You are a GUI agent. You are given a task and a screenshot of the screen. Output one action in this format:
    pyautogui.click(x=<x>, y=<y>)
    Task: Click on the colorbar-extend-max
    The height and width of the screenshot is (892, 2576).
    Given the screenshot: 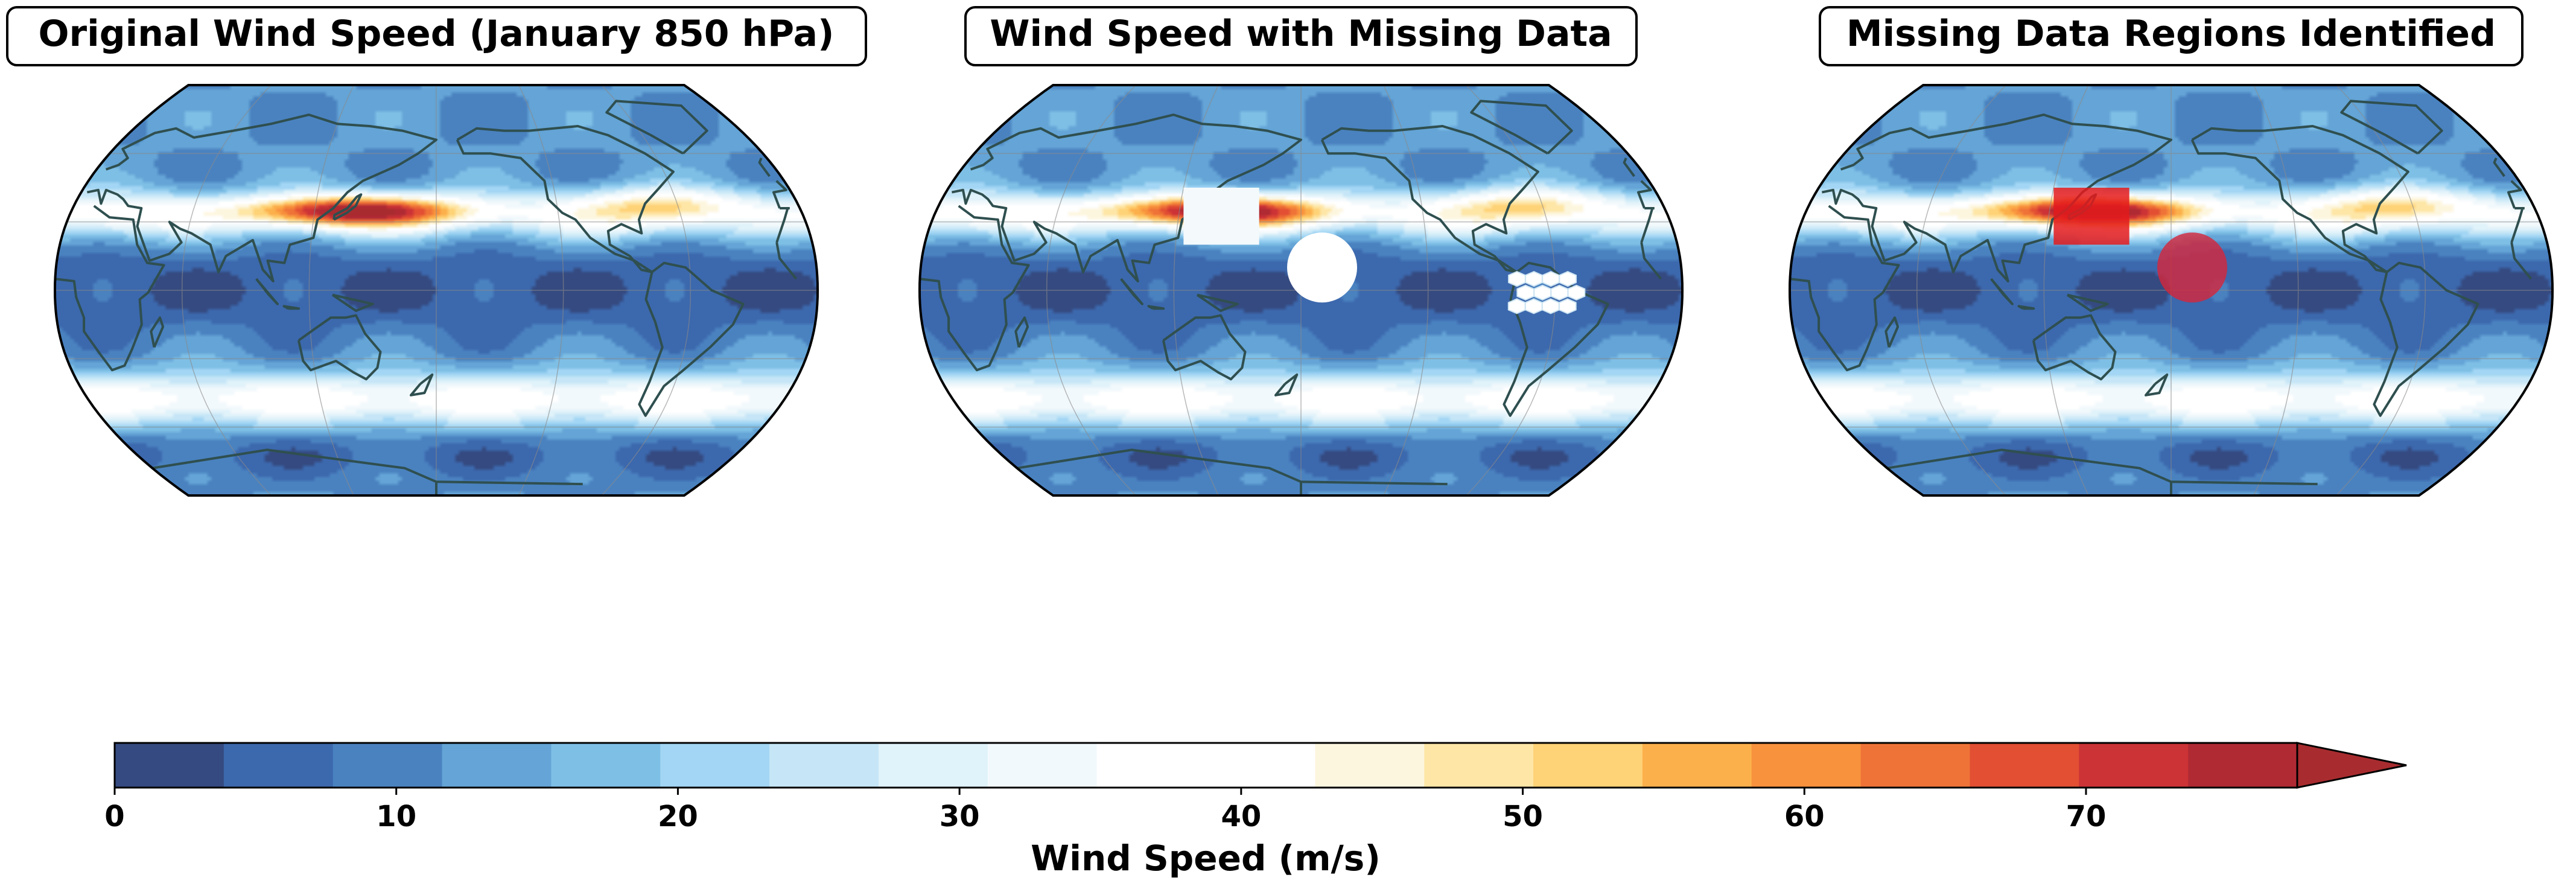 What is the action you would take?
    pyautogui.click(x=2351, y=765)
    